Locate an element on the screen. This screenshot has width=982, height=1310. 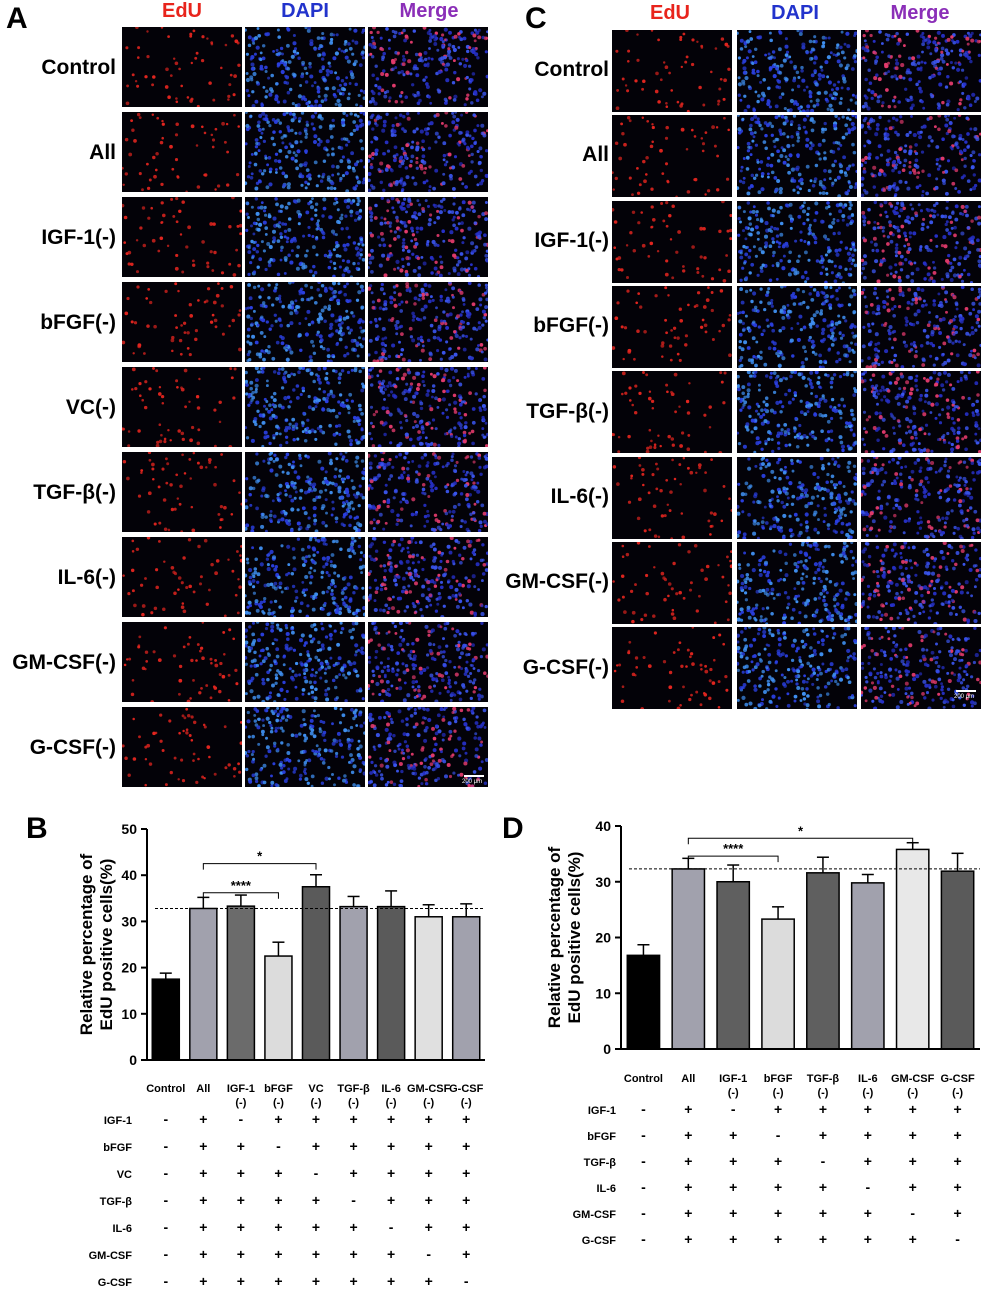
category-label-4: (-) is located at coordinates (316, 1103).